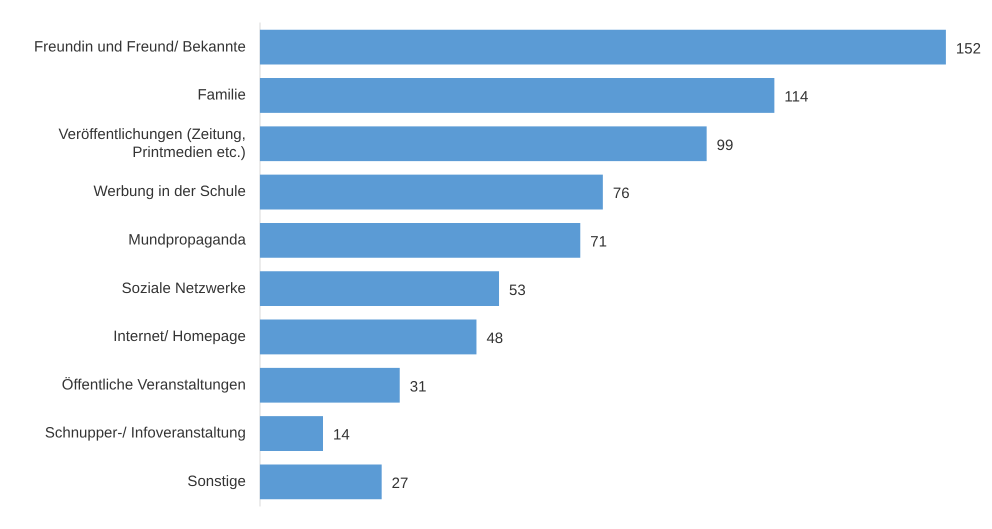  I want to click on data-label: 76, so click(621, 193).